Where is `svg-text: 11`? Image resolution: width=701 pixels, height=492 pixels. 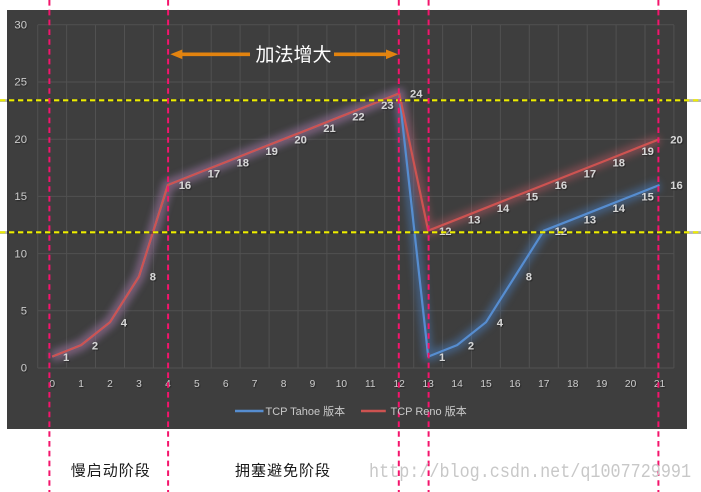
svg-text: 11 is located at coordinates (370, 384).